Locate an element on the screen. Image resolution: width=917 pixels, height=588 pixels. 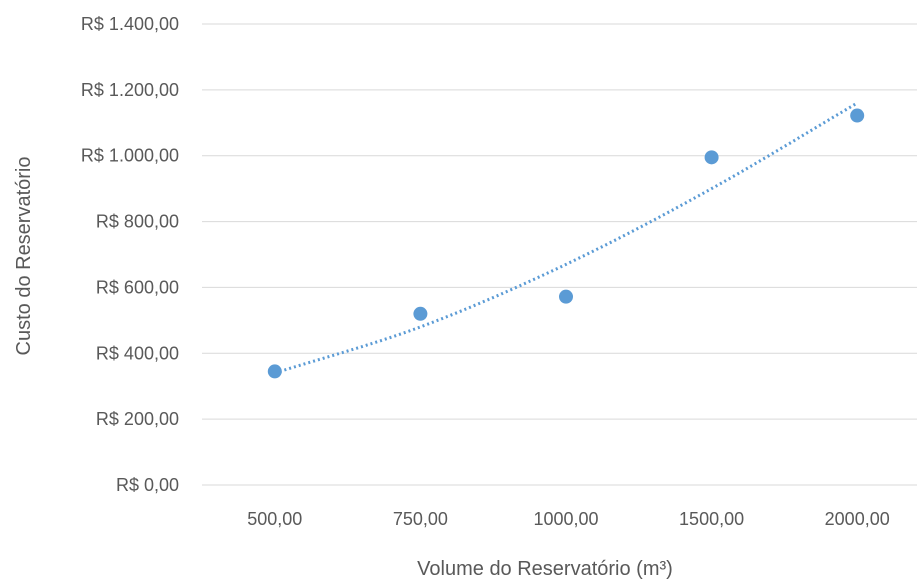
y-tick-label: R$ 800,00 is located at coordinates (137, 222).